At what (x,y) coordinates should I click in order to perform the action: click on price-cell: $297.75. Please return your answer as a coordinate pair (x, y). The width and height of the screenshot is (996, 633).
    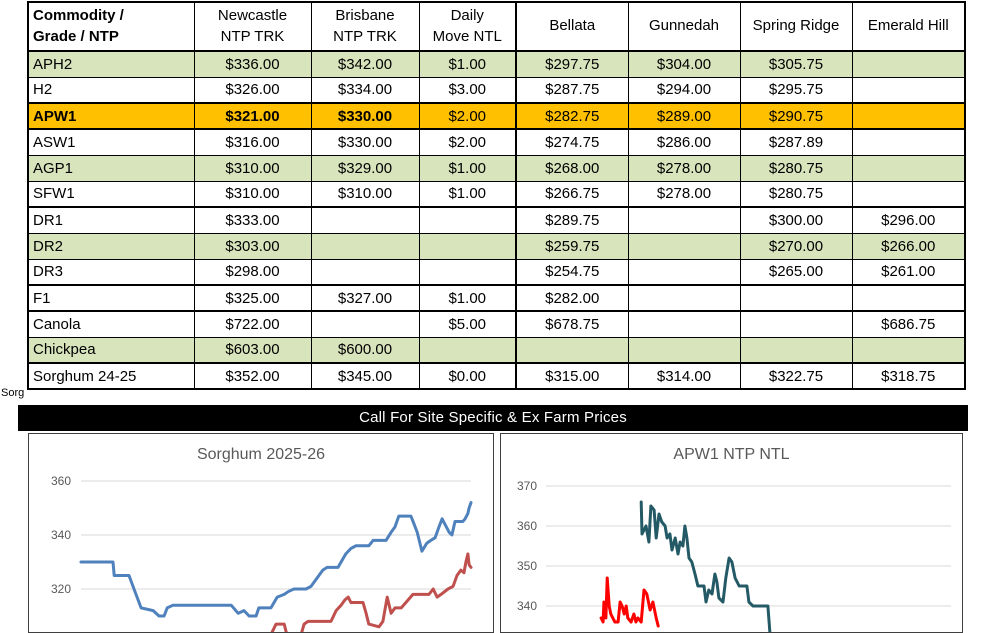
    Looking at the image, I should click on (572, 64).